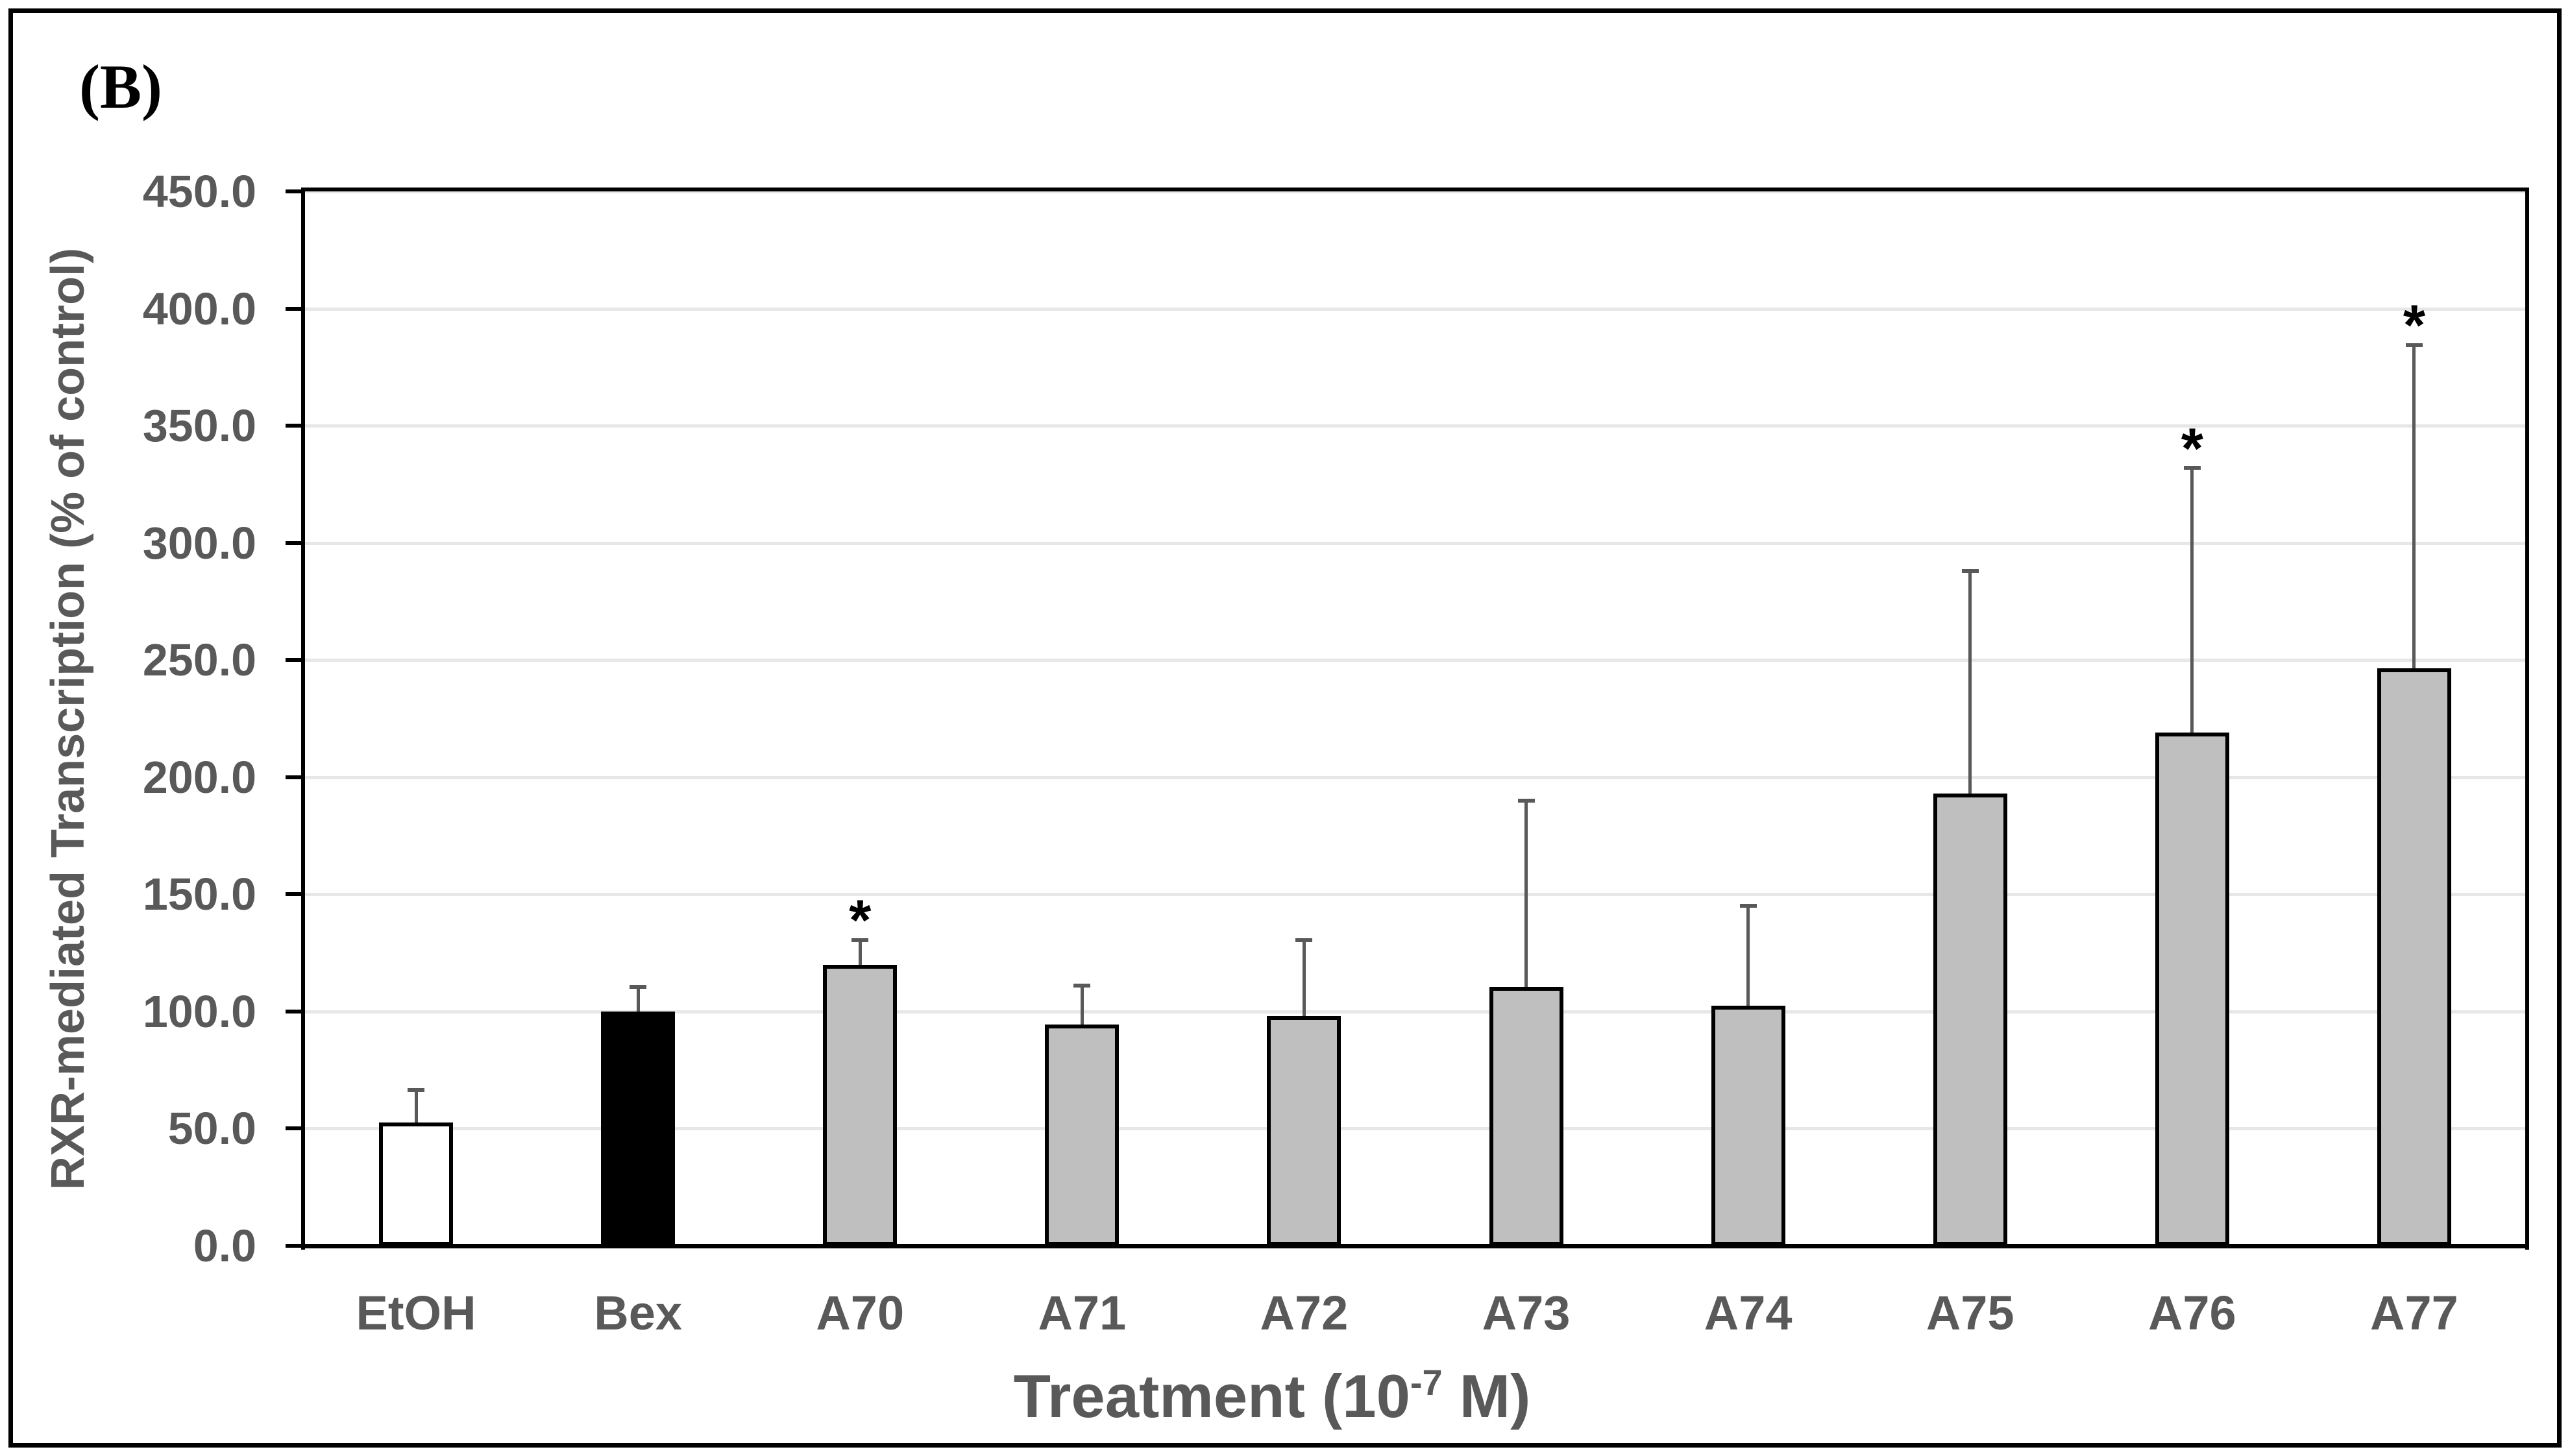  I want to click on significance-star-A70: *, so click(861, 920).